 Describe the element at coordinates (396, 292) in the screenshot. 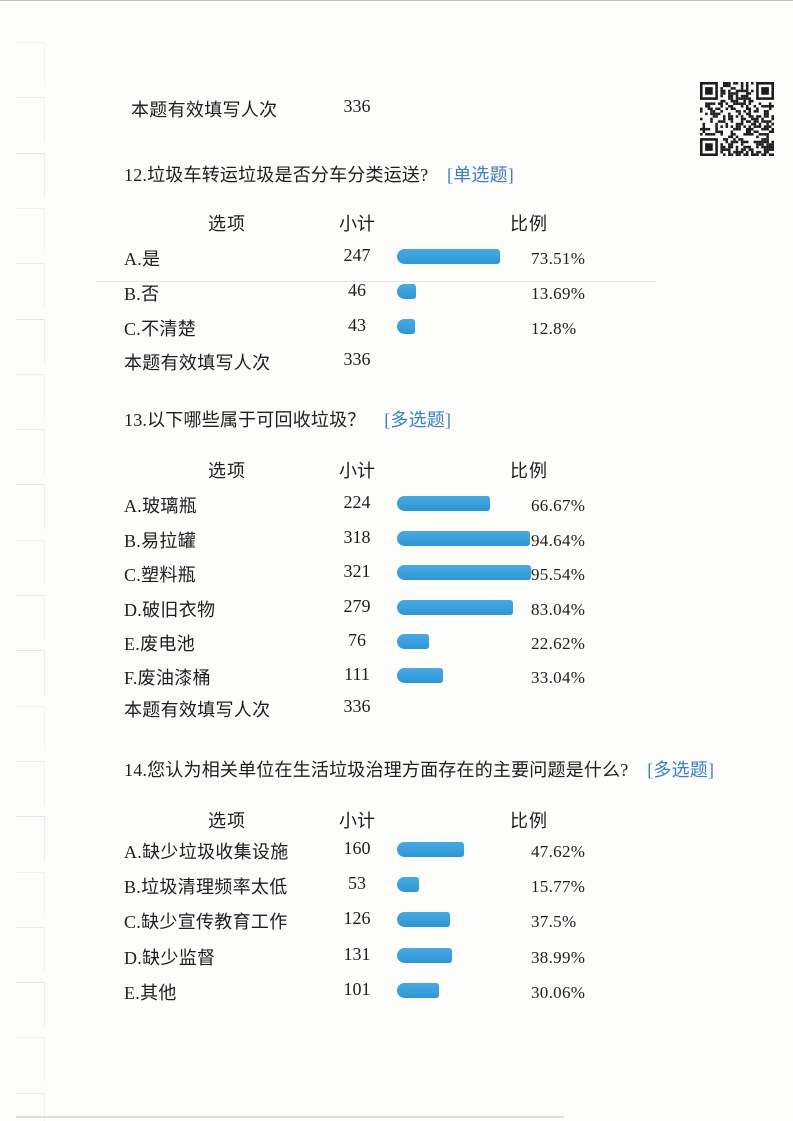

I see `option-row: B.否 46 13.69%` at that location.